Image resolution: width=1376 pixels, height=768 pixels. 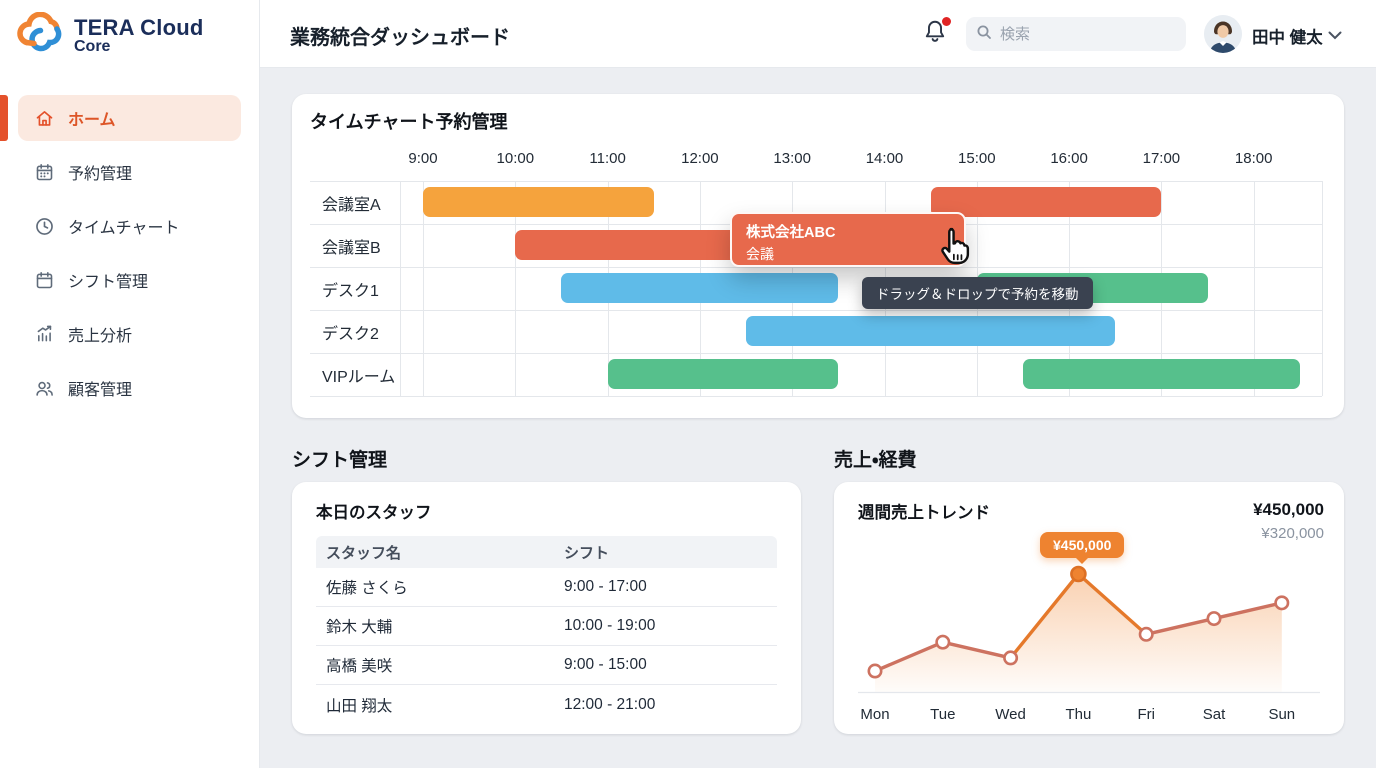 What do you see at coordinates (977, 158) in the screenshot?
I see `hour-label: 15:00` at bounding box center [977, 158].